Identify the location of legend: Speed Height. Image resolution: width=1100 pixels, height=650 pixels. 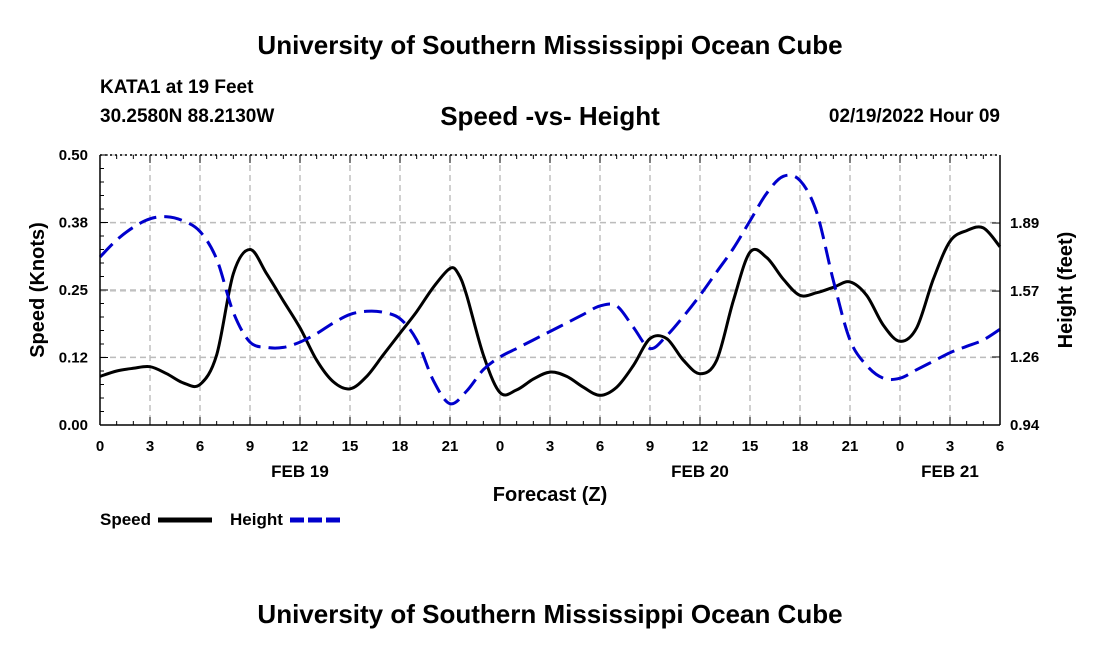
(222, 519).